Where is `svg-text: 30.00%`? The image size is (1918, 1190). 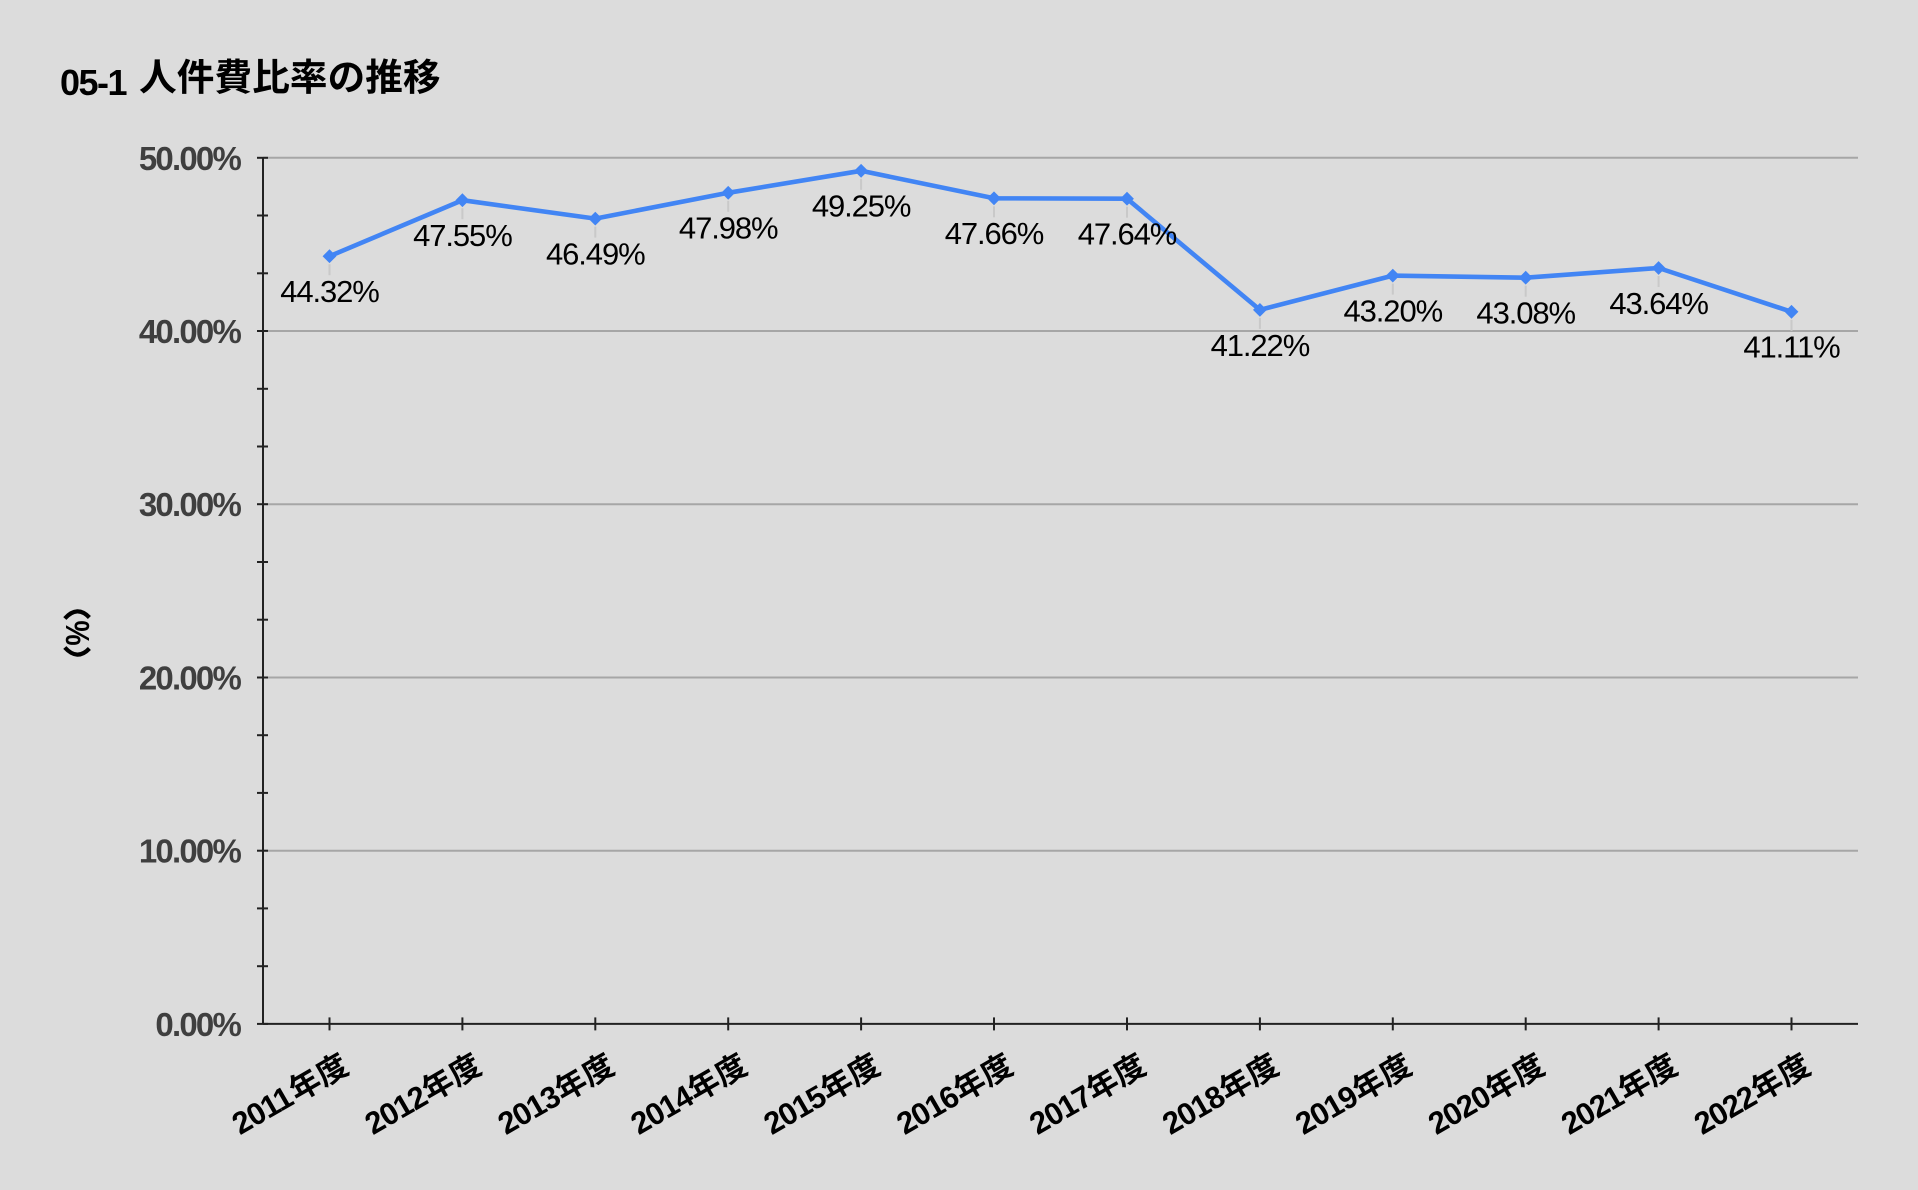
svg-text: 30.00% is located at coordinates (190, 504).